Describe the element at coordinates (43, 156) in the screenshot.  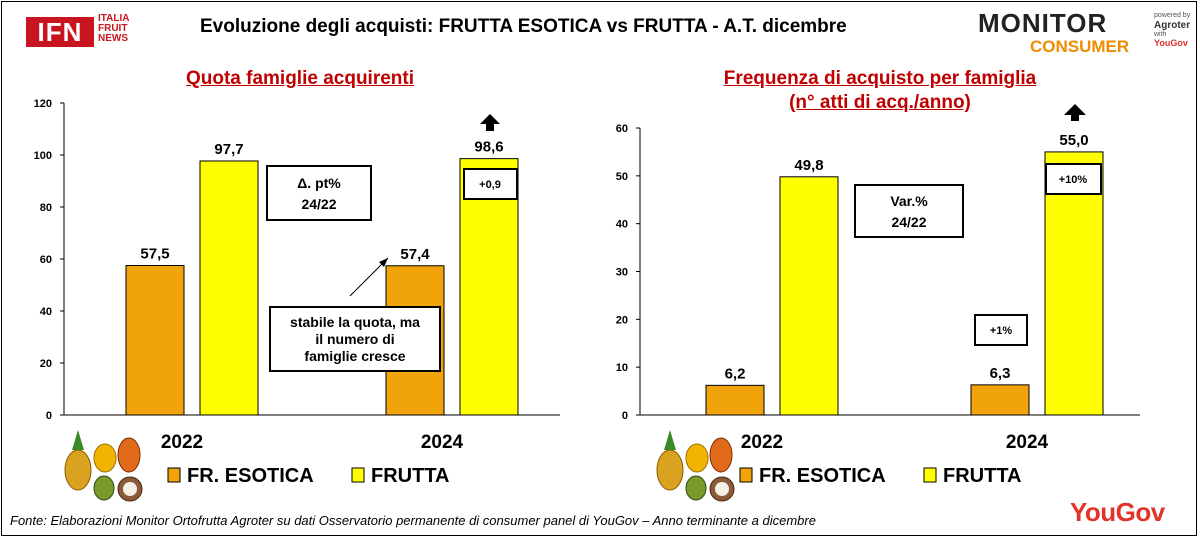
I see `y-tick-label: 100` at that location.